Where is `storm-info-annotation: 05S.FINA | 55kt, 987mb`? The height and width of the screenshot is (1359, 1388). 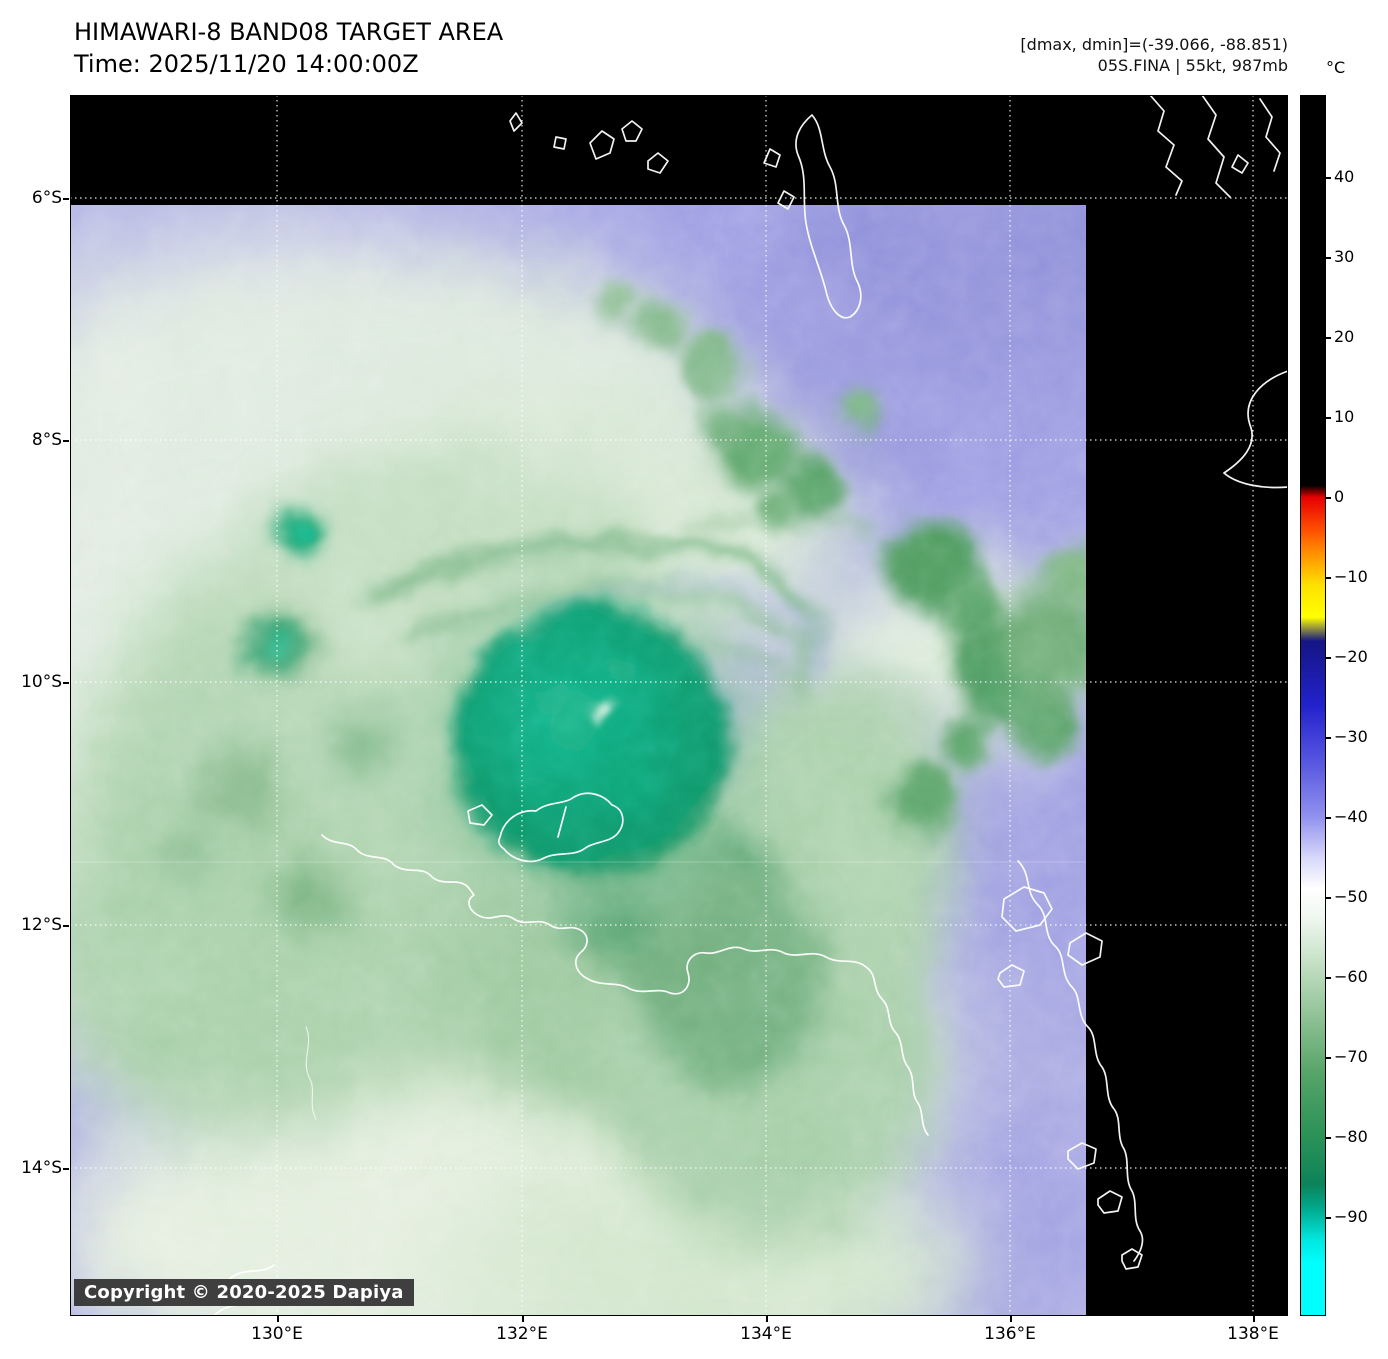
storm-info-annotation: 05S.FINA | 55kt, 987mb is located at coordinates (1192, 65).